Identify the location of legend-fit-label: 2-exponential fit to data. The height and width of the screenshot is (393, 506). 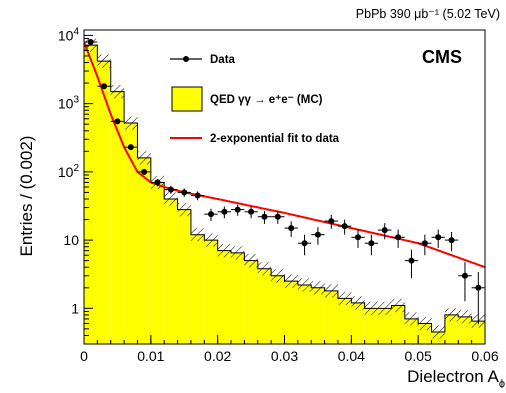
(275, 139).